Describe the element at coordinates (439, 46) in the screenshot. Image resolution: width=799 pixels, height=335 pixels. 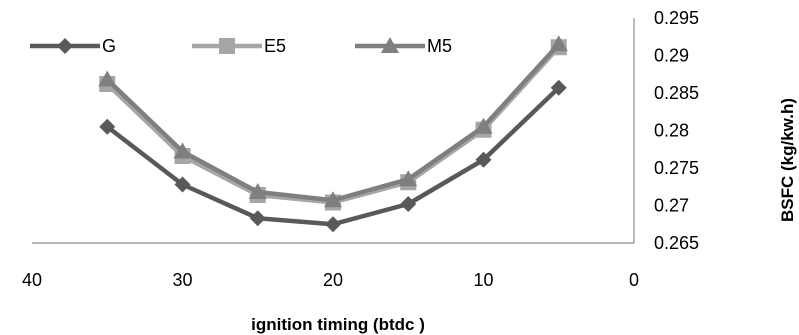
I see `legend-label: M5` at that location.